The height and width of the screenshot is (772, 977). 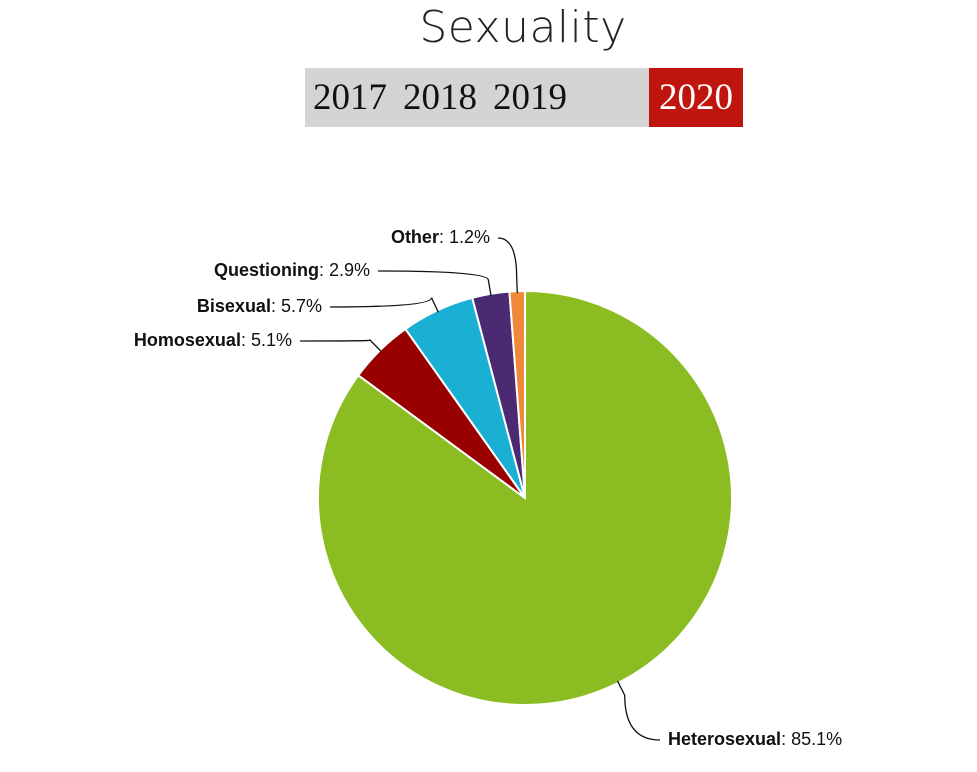 What do you see at coordinates (349, 270) in the screenshot?
I see `value-label: 2.9%` at bounding box center [349, 270].